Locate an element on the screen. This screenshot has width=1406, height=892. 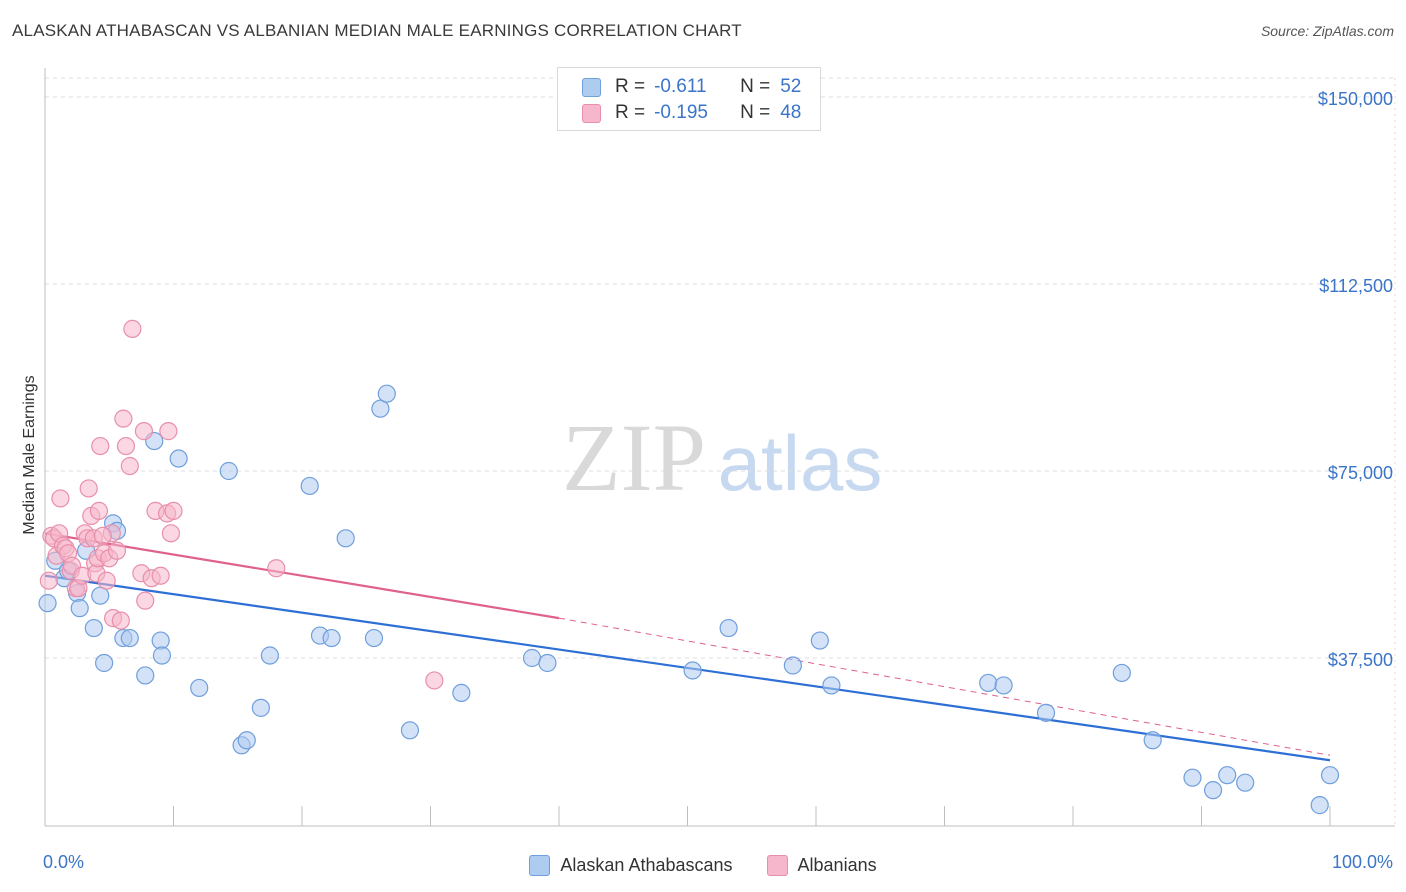
stats-row-albanian: R = -0.195 N = 48 is located at coordinates (691, 113).